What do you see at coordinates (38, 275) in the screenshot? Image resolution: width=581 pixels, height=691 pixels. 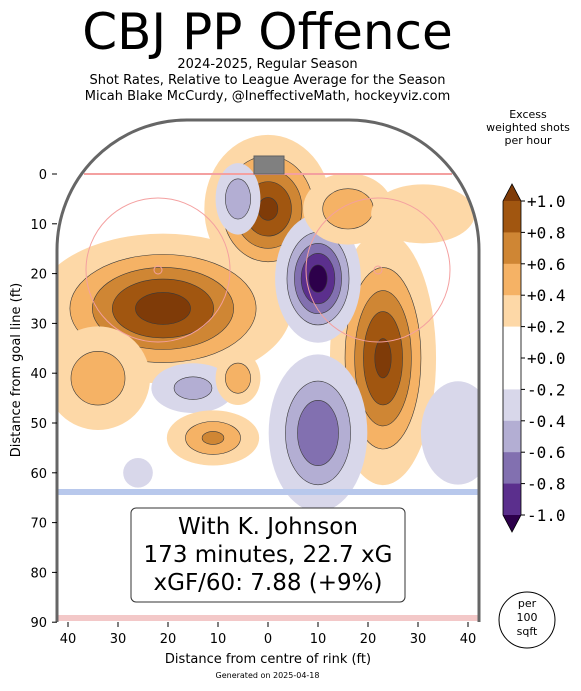 I see `y-tick-label: 20` at bounding box center [38, 275].